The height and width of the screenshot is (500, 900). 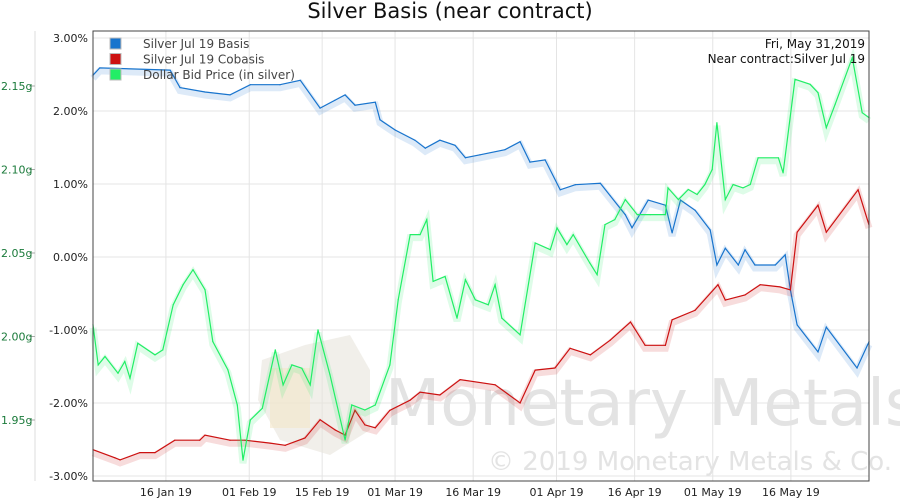 What do you see at coordinates (16, 170) in the screenshot?
I see `y-grams-tick-label: 2.10g` at bounding box center [16, 170].